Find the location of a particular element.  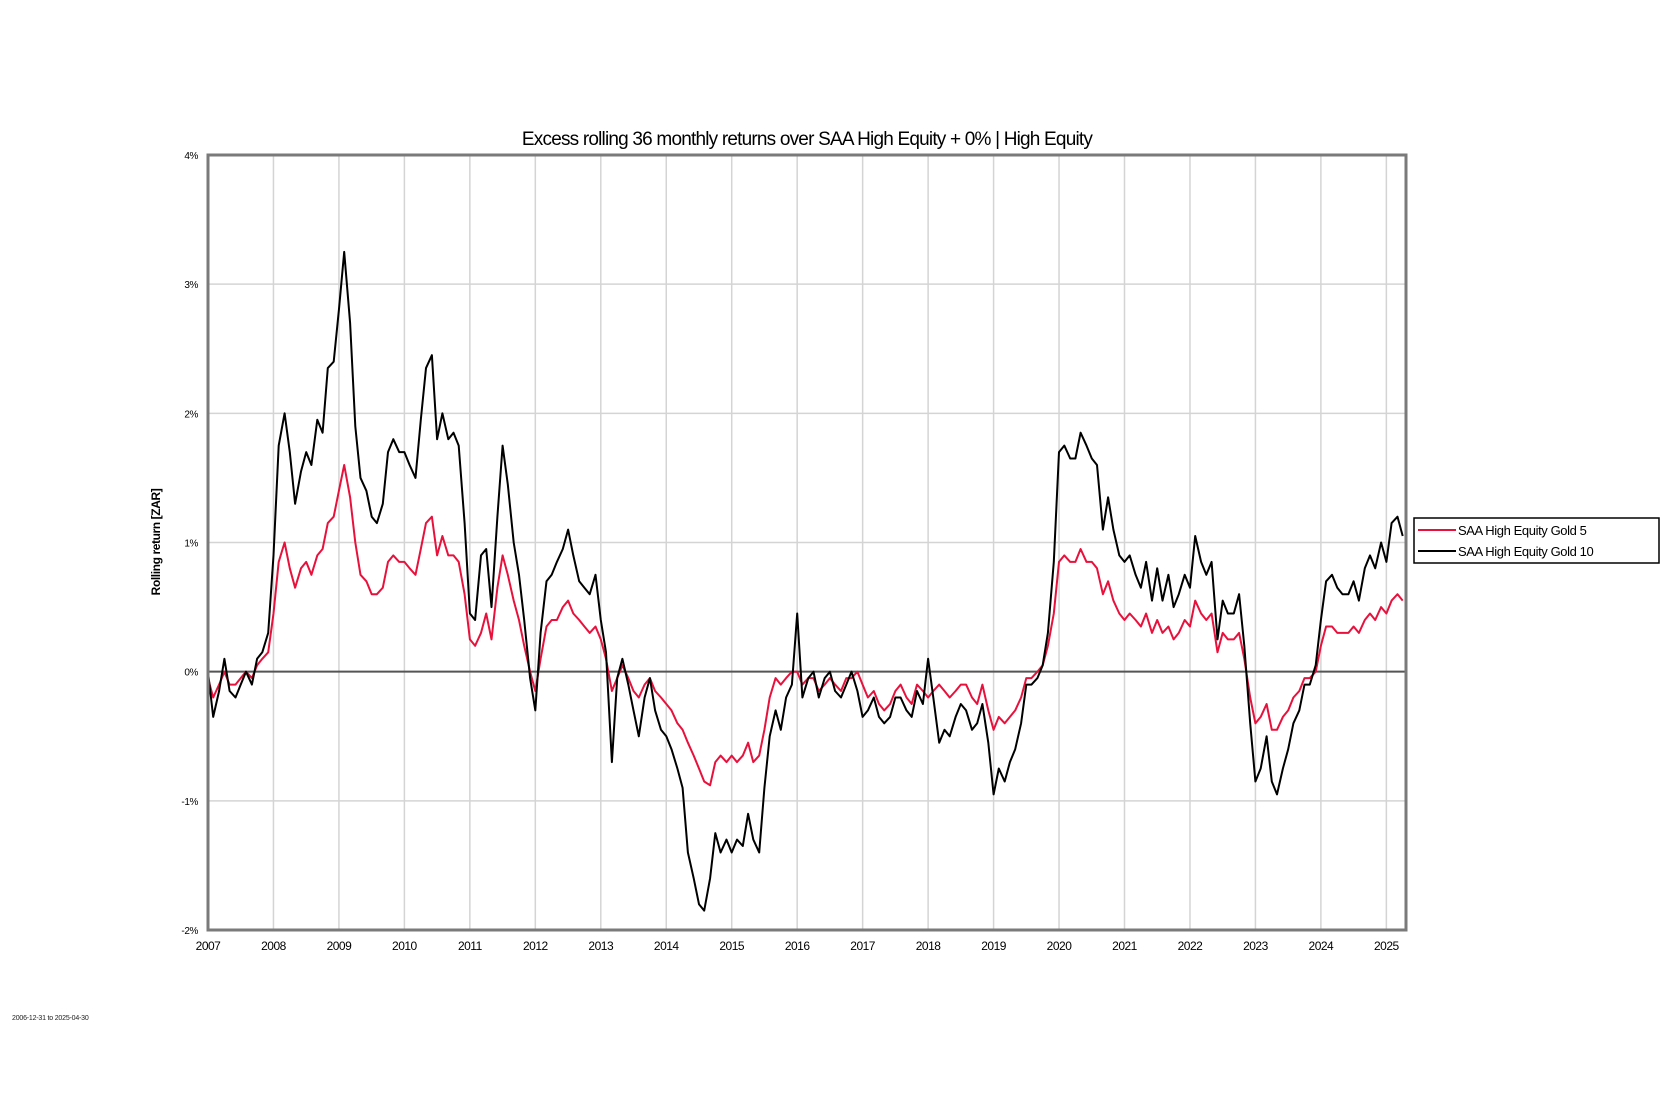

x-tick-label: 2020 is located at coordinates (1060, 946).